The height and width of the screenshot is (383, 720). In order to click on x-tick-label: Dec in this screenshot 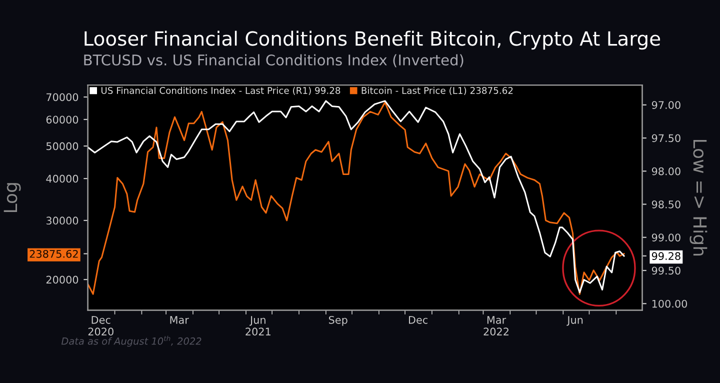, I will do `click(418, 320)`.